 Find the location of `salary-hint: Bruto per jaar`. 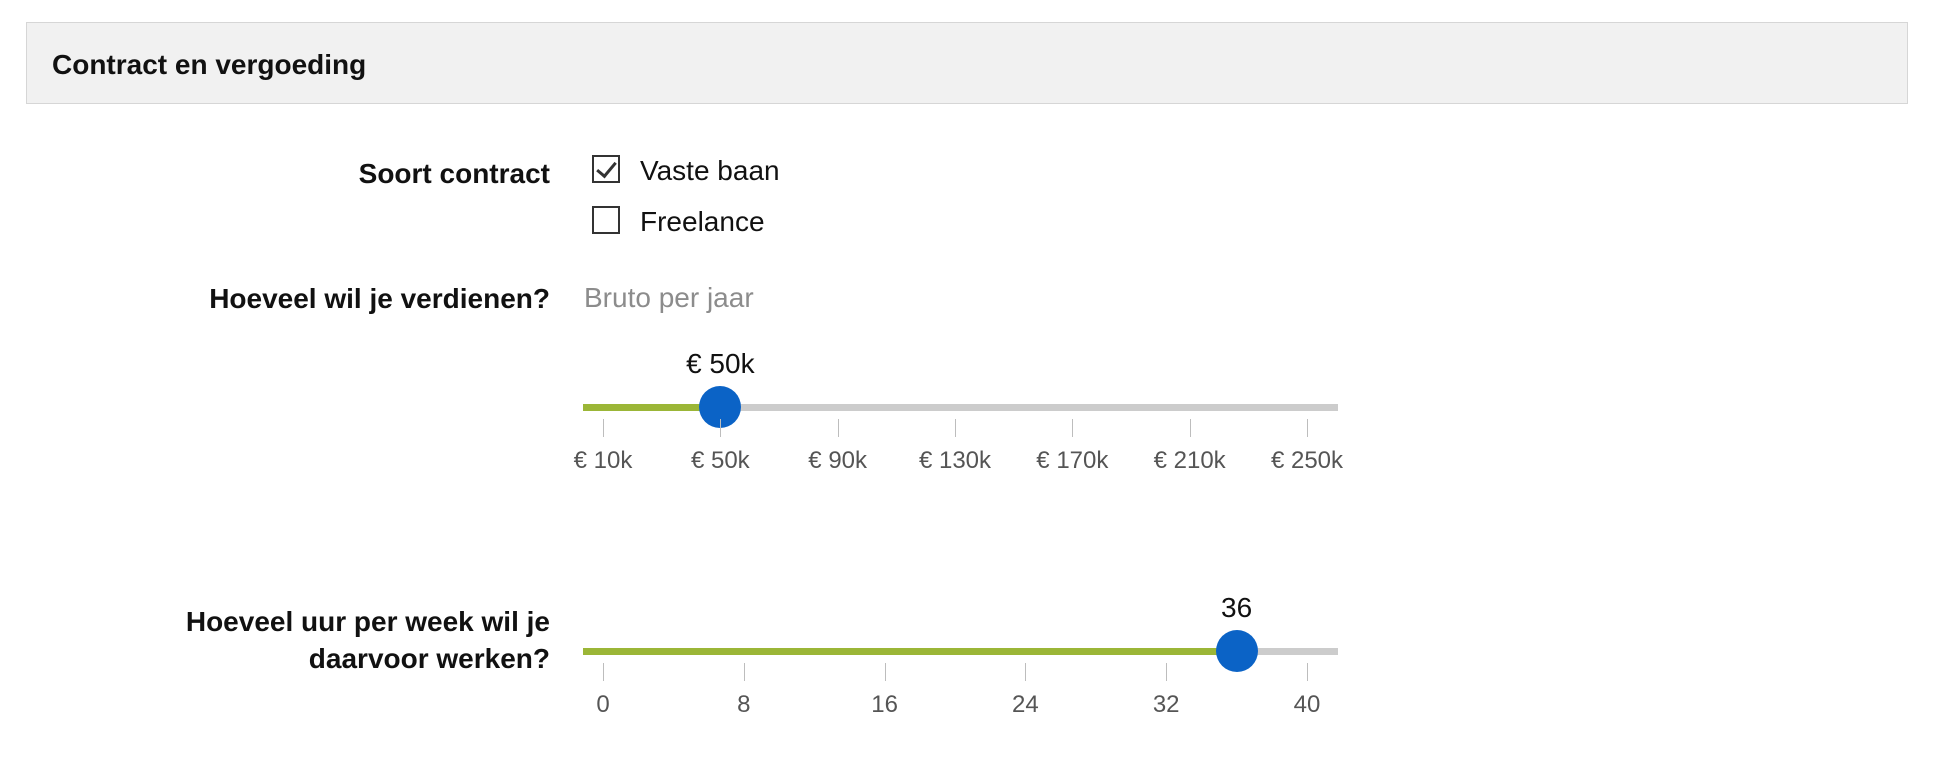

salary-hint: Bruto per jaar is located at coordinates (669, 297).